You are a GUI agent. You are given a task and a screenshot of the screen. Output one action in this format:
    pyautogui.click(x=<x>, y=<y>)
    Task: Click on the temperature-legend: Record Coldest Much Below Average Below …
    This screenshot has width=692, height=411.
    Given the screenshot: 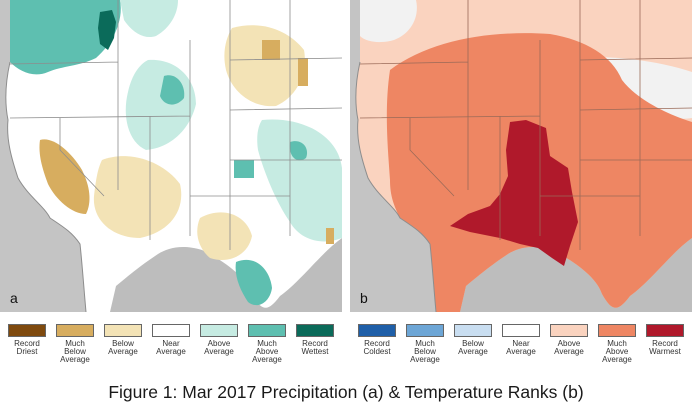 What is the action you would take?
    pyautogui.click(x=522, y=348)
    